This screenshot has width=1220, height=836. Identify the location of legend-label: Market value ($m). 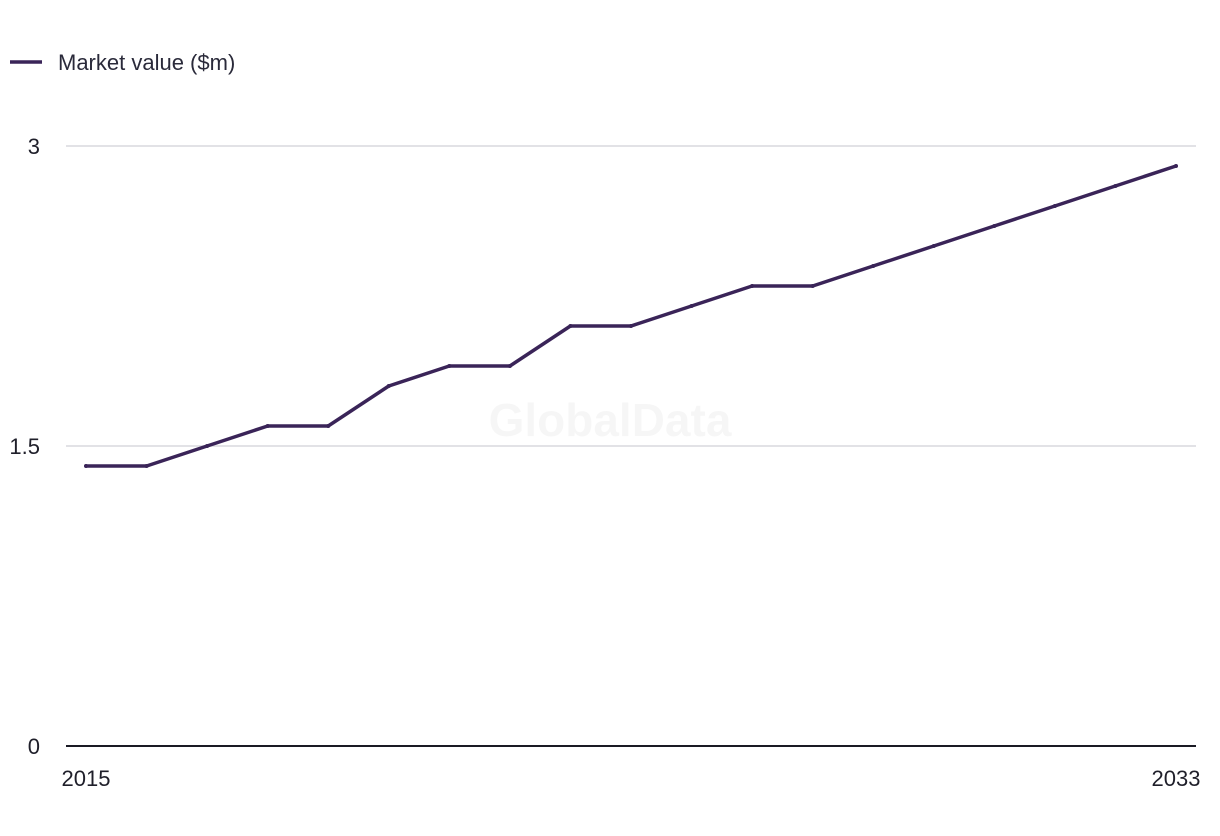
(146, 62).